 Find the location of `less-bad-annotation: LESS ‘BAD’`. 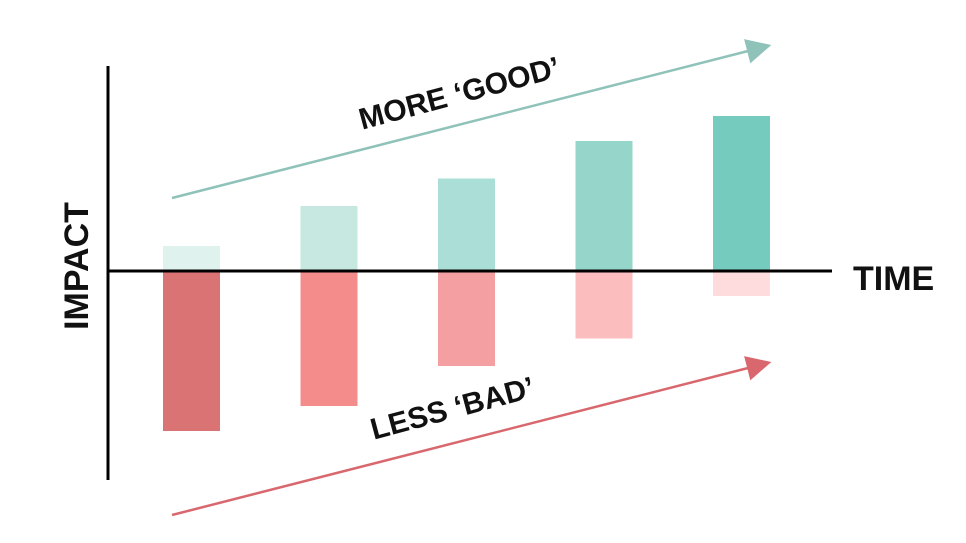

less-bad-annotation: LESS ‘BAD’ is located at coordinates (452, 408).